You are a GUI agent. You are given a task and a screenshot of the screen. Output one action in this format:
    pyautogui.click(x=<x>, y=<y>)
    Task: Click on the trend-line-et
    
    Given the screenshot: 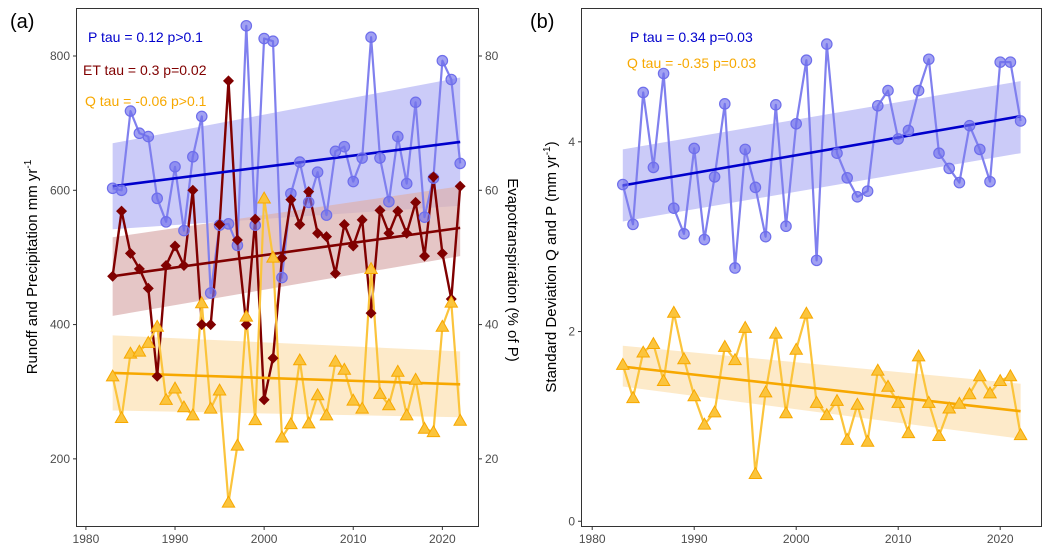 What is the action you would take?
    pyautogui.click(x=286, y=252)
    